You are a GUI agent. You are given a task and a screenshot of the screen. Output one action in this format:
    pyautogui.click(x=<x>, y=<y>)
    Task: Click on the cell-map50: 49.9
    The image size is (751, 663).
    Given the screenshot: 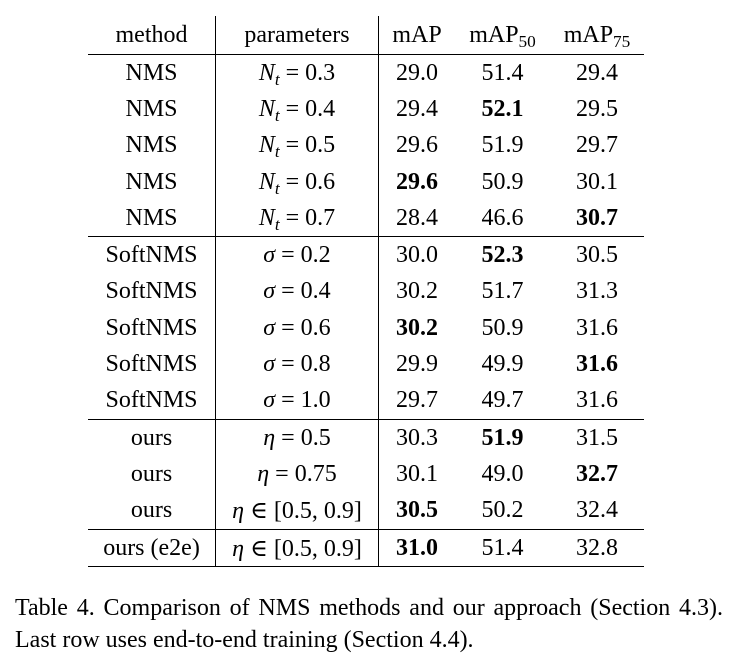 What is the action you would take?
    pyautogui.click(x=502, y=364)
    